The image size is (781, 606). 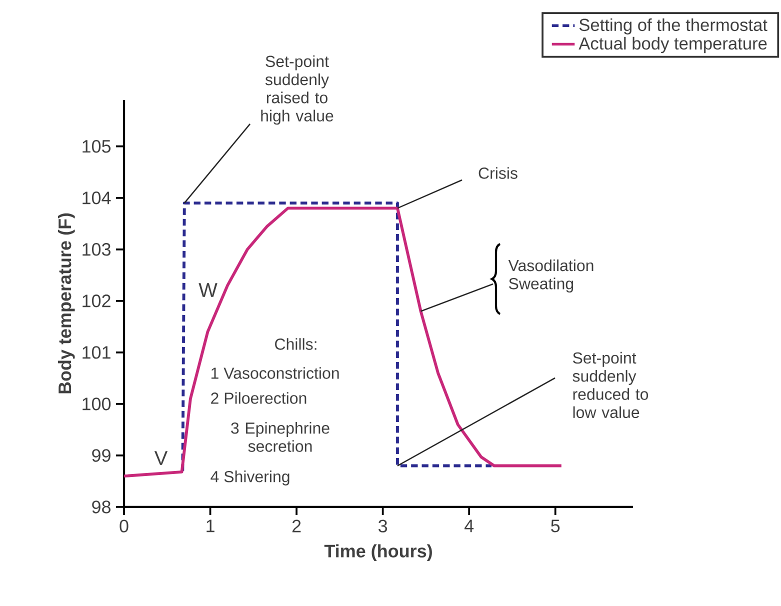 What do you see at coordinates (101, 507) in the screenshot?
I see `y-tick-label: 98` at bounding box center [101, 507].